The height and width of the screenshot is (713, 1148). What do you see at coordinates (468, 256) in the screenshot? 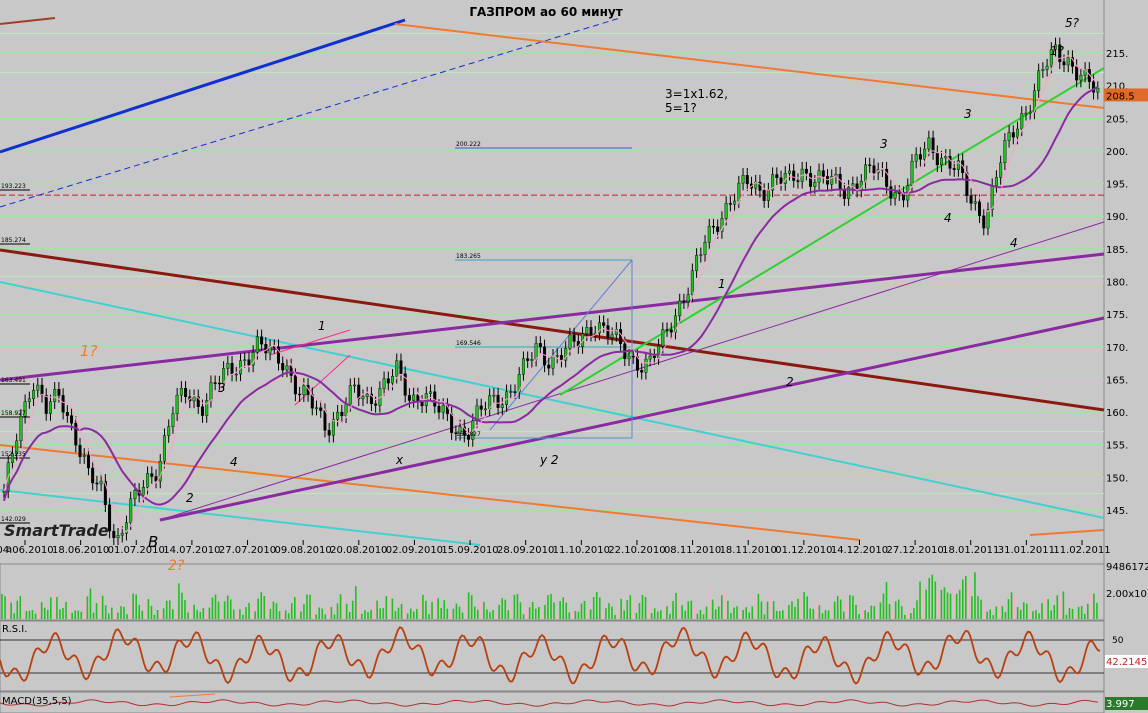
I see `level-label: 183.265` at bounding box center [468, 256].